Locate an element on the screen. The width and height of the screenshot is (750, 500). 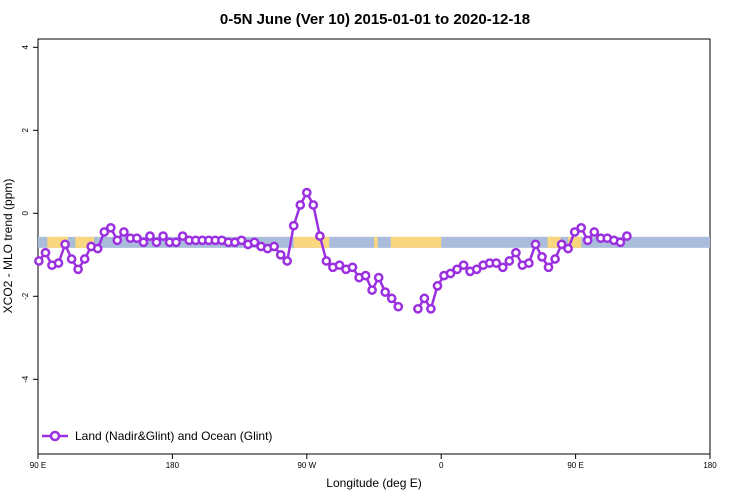
legend-label: Land (Nadir&Glint) and Ocean (Glint) is located at coordinates (173, 436).